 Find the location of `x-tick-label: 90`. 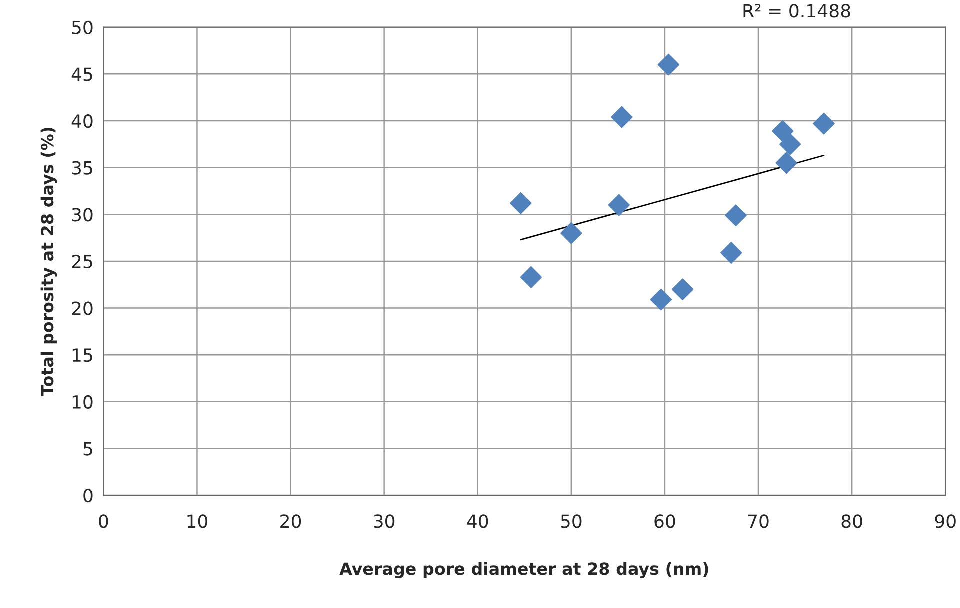

x-tick-label: 90 is located at coordinates (945, 521).